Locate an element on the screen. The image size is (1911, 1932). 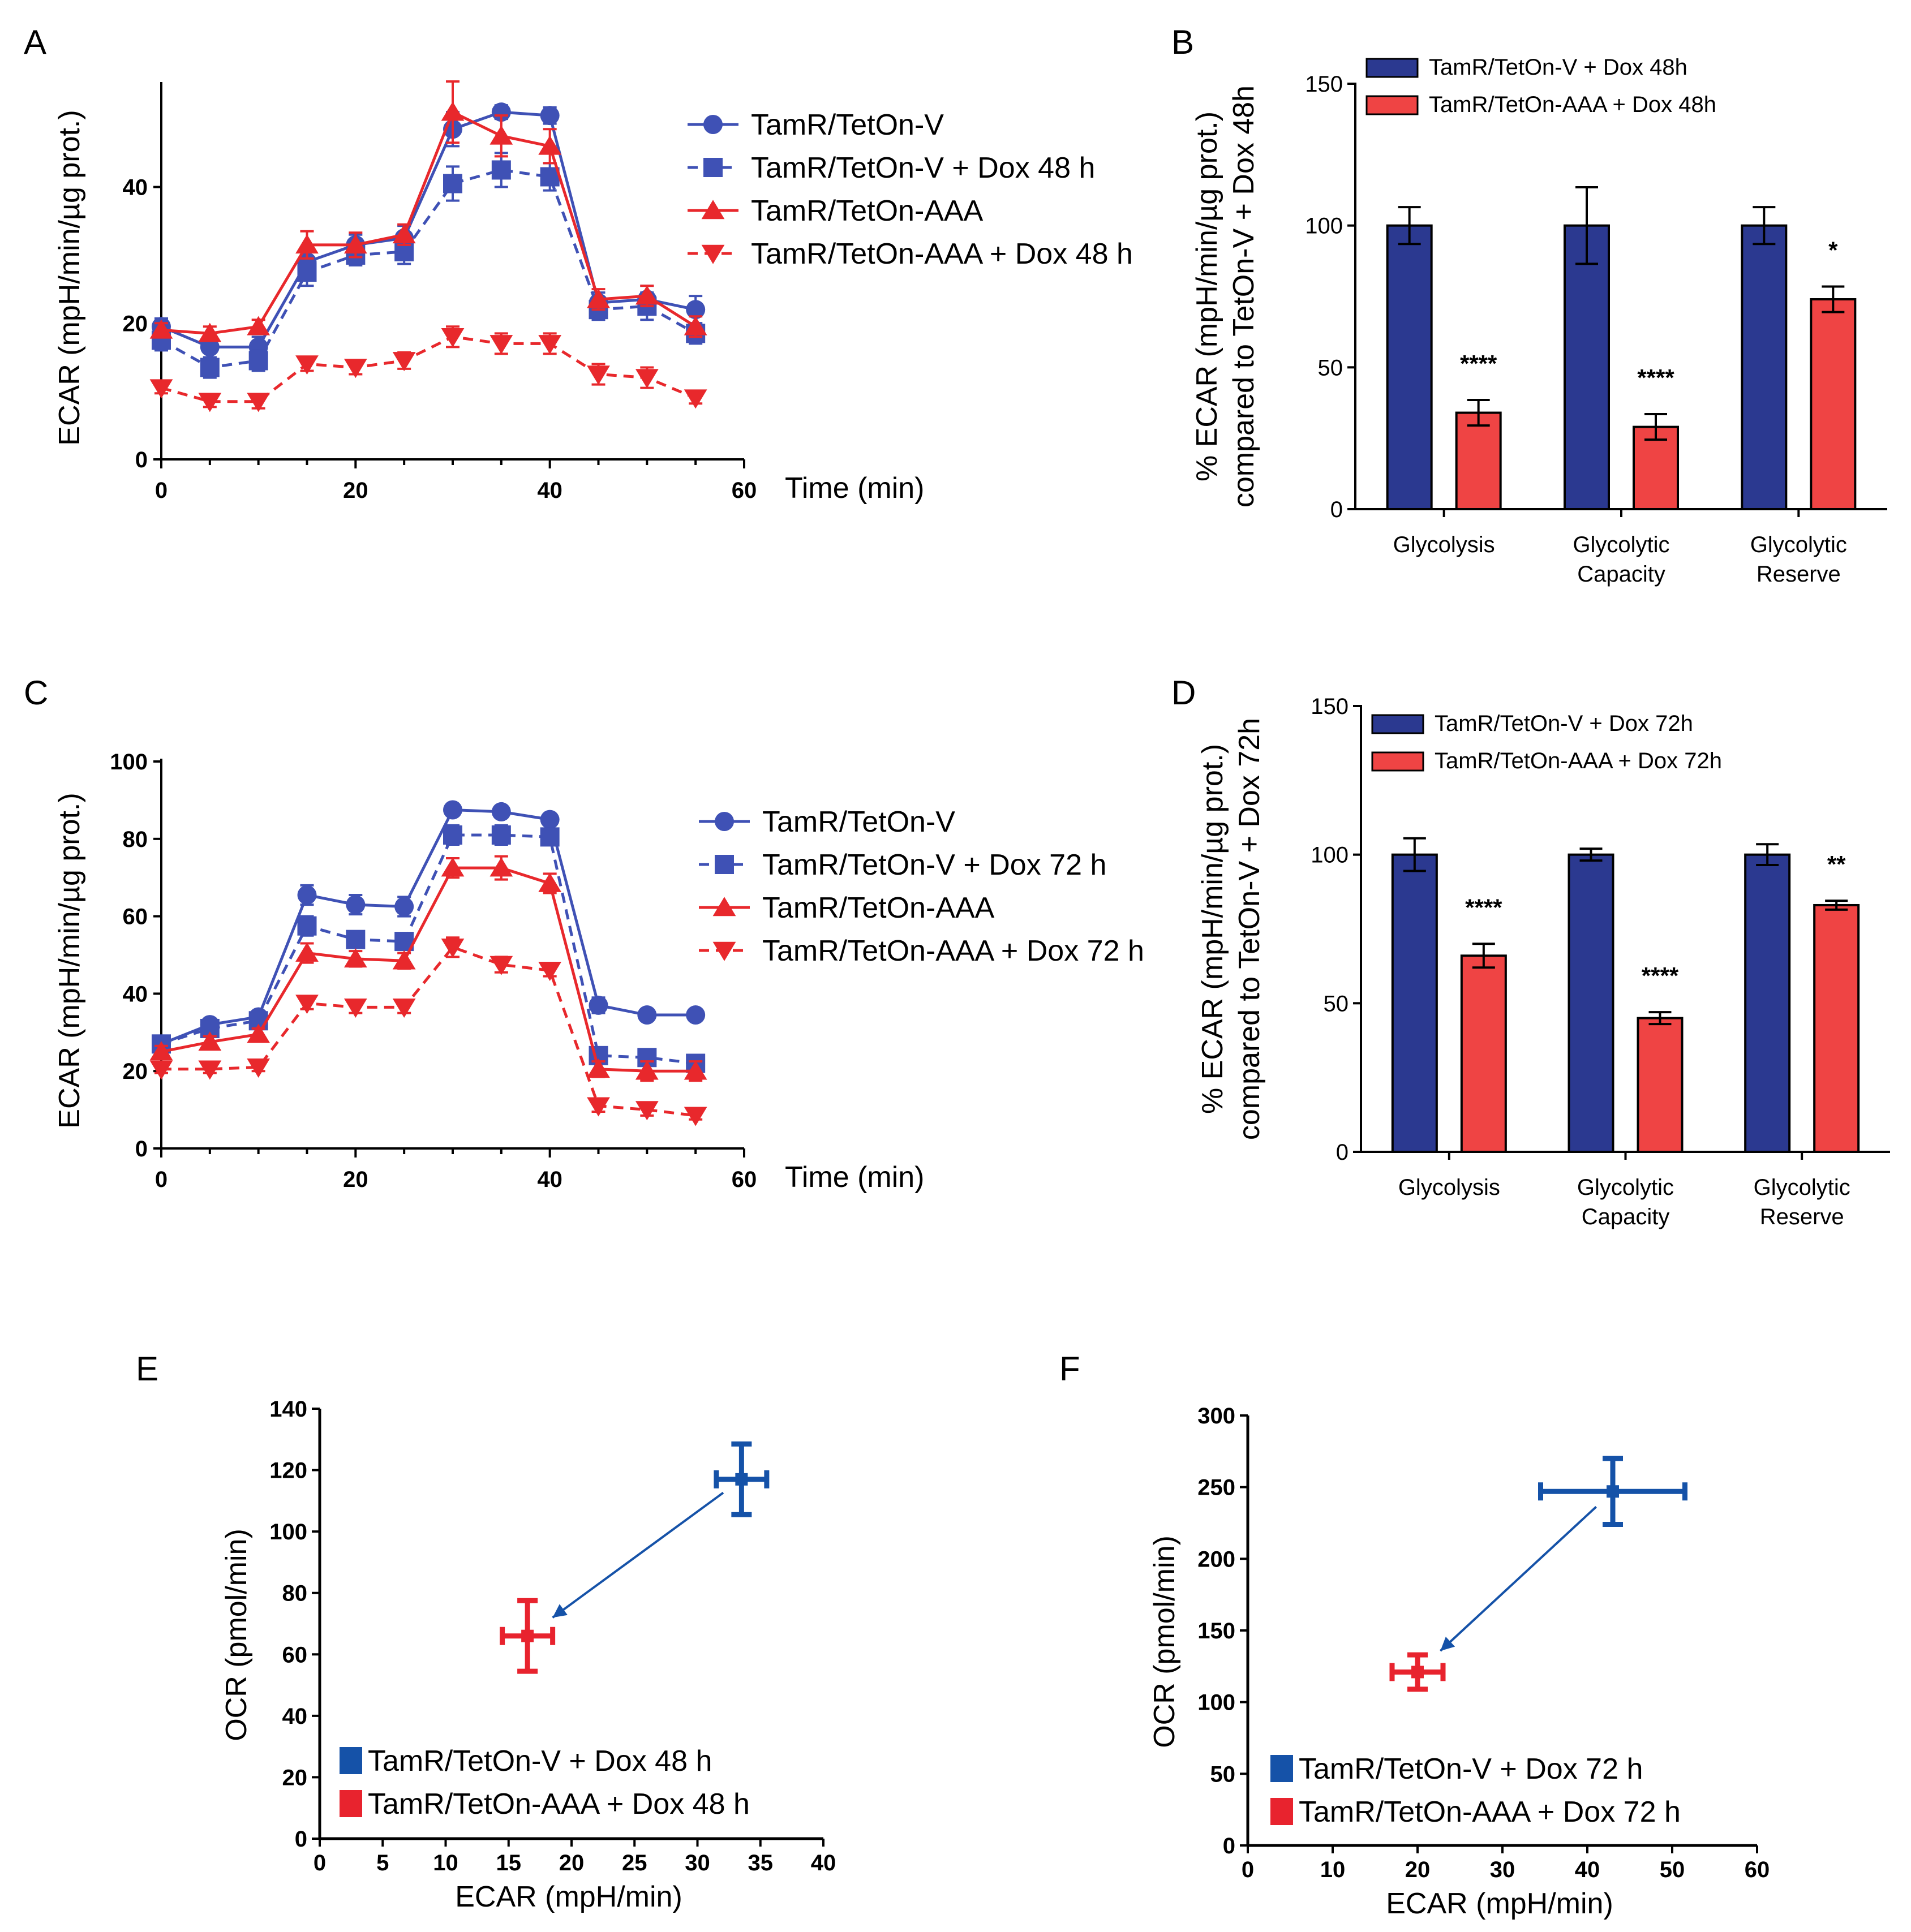
significance-label: **** is located at coordinates (1655, 378).